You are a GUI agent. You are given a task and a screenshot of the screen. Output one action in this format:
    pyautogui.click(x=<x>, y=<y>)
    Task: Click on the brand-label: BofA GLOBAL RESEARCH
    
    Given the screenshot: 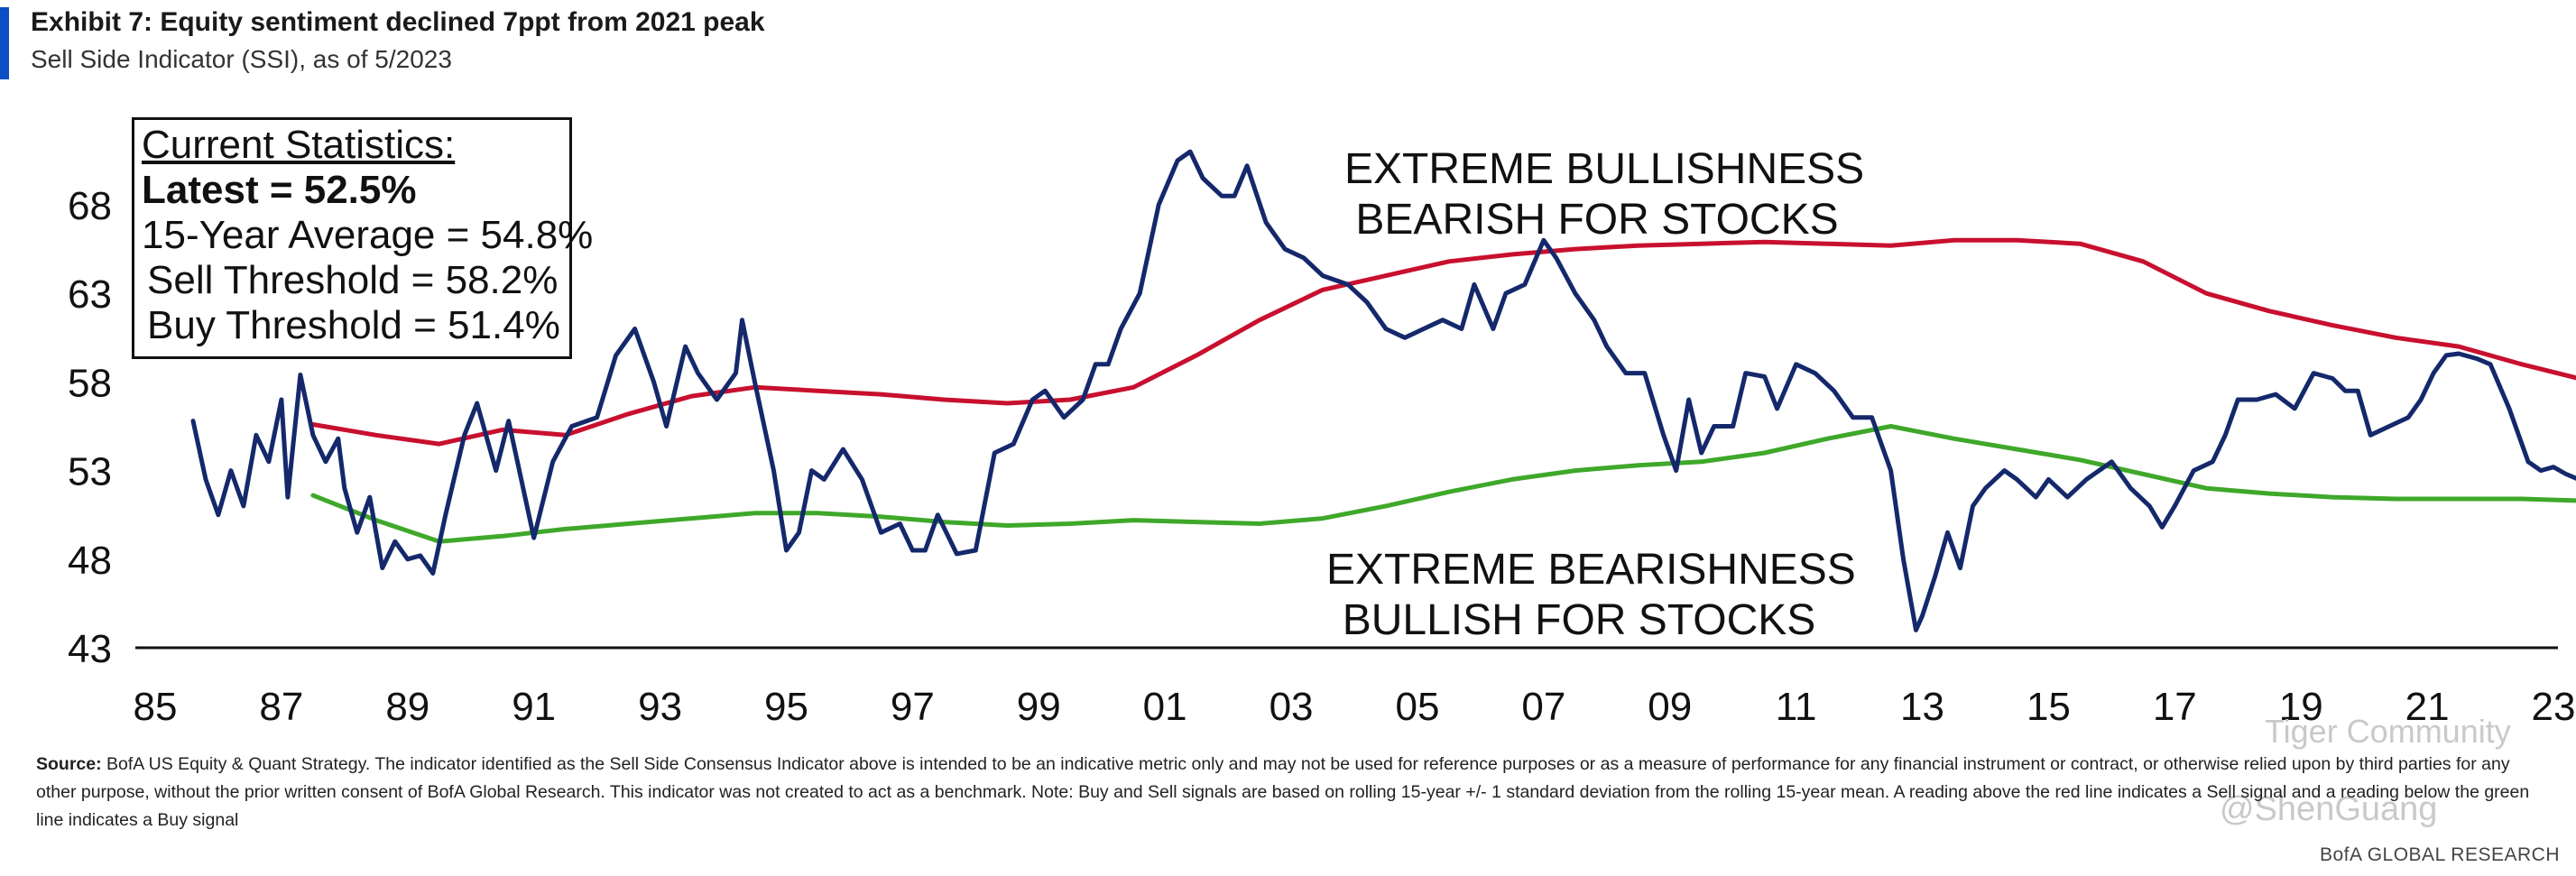 What is the action you would take?
    pyautogui.click(x=2440, y=854)
    